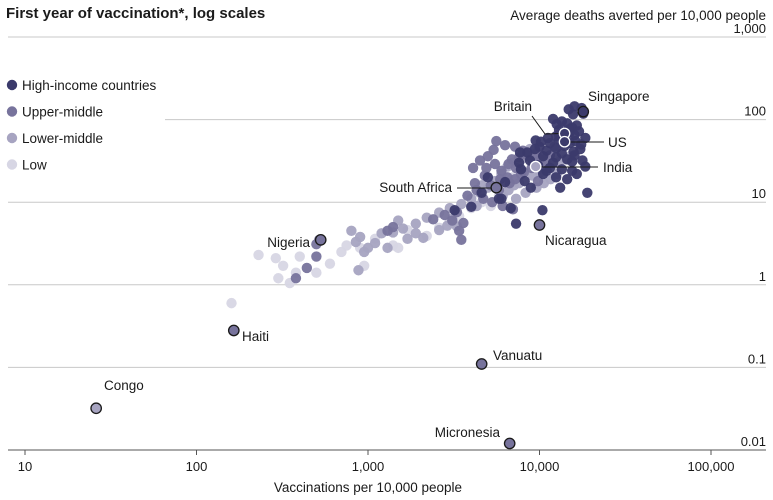 This screenshot has width=773, height=500. I want to click on annotation-label: Nicaragua, so click(576, 240).